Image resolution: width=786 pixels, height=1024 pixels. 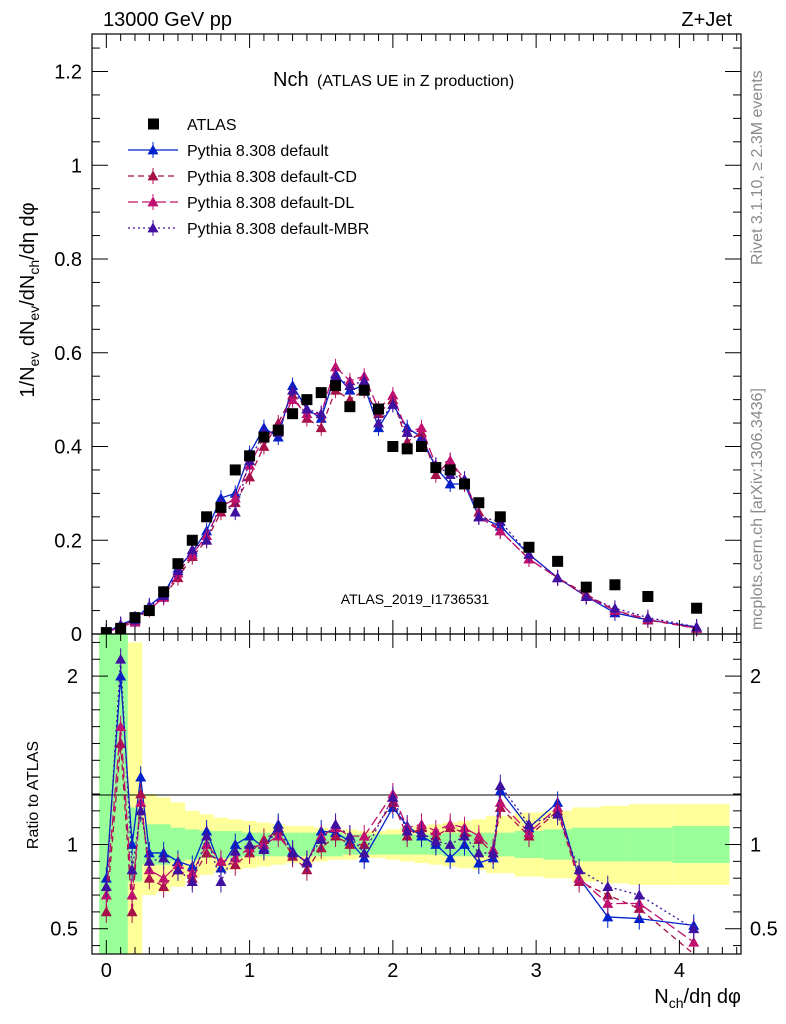 What do you see at coordinates (278, 229) in the screenshot?
I see `legend-label: Pythia 8.308 default-MBR` at bounding box center [278, 229].